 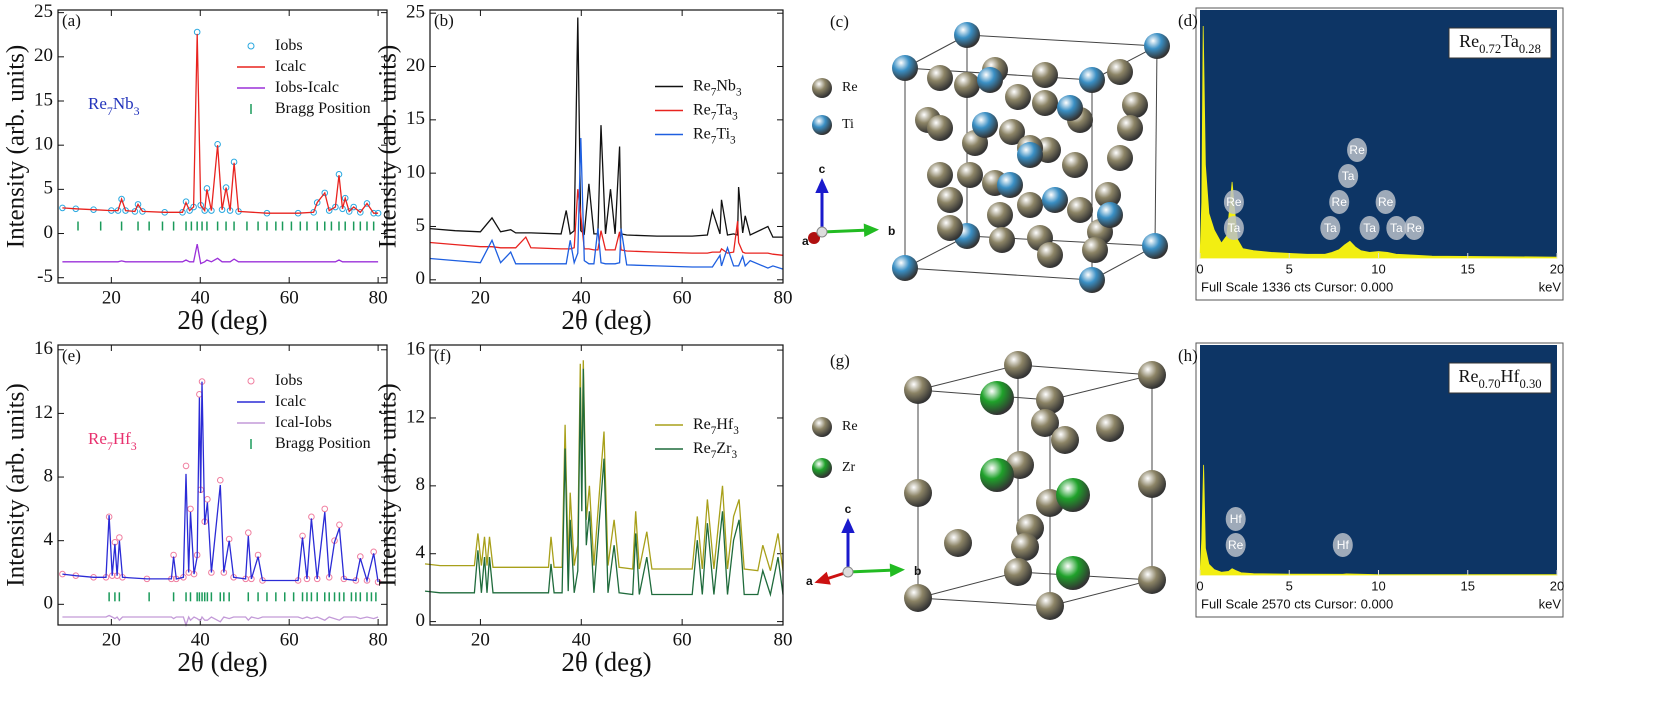 What do you see at coordinates (303, 422) in the screenshot?
I see `legend-label: Ical-Iobs` at bounding box center [303, 422].